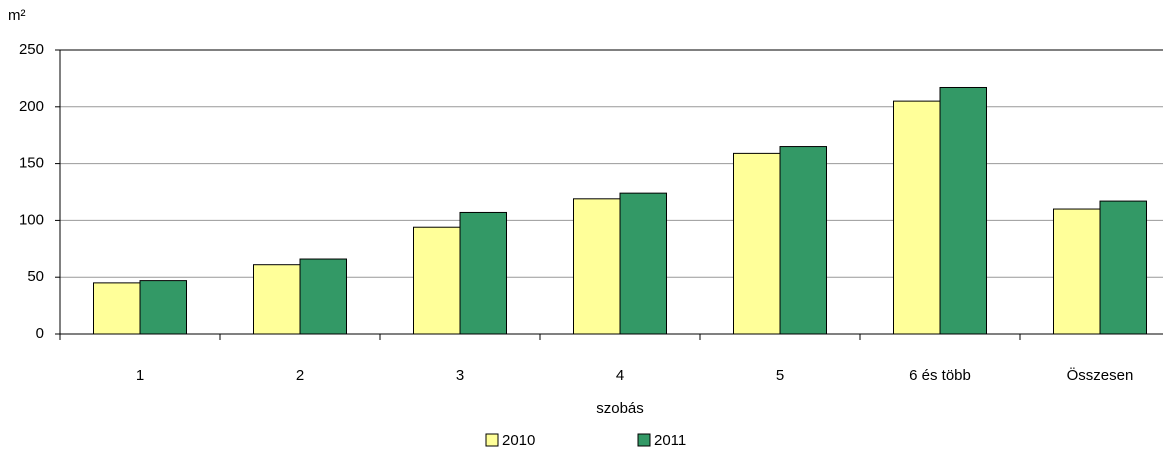  What do you see at coordinates (31, 49) in the screenshot?
I see `y-tick-label: 250` at bounding box center [31, 49].